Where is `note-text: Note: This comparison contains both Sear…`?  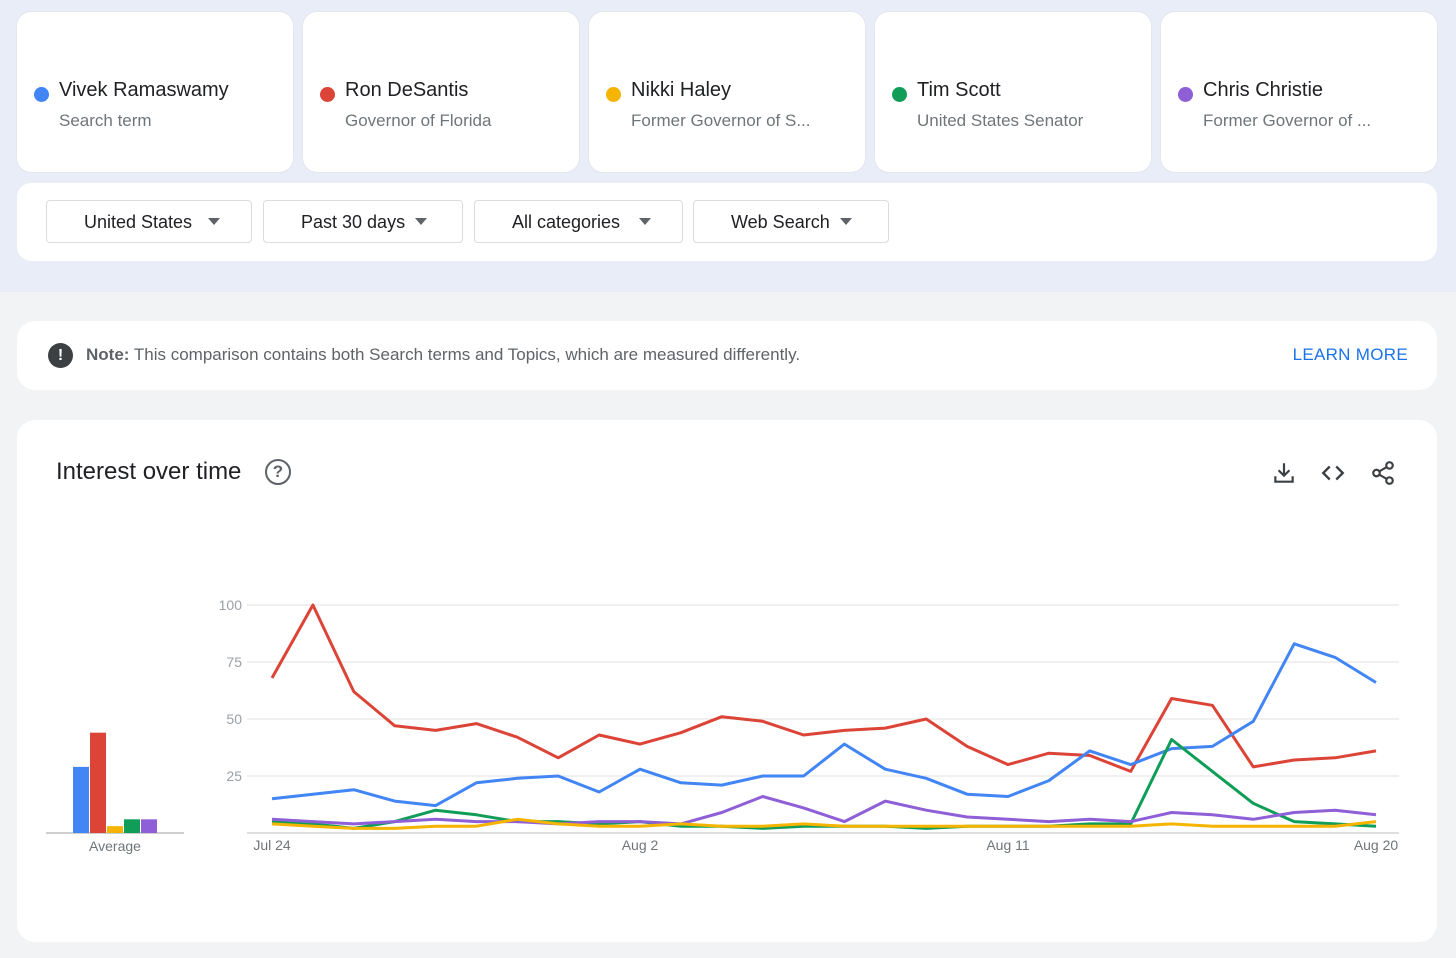 note-text: Note: This comparison contains both Sear… is located at coordinates (443, 355).